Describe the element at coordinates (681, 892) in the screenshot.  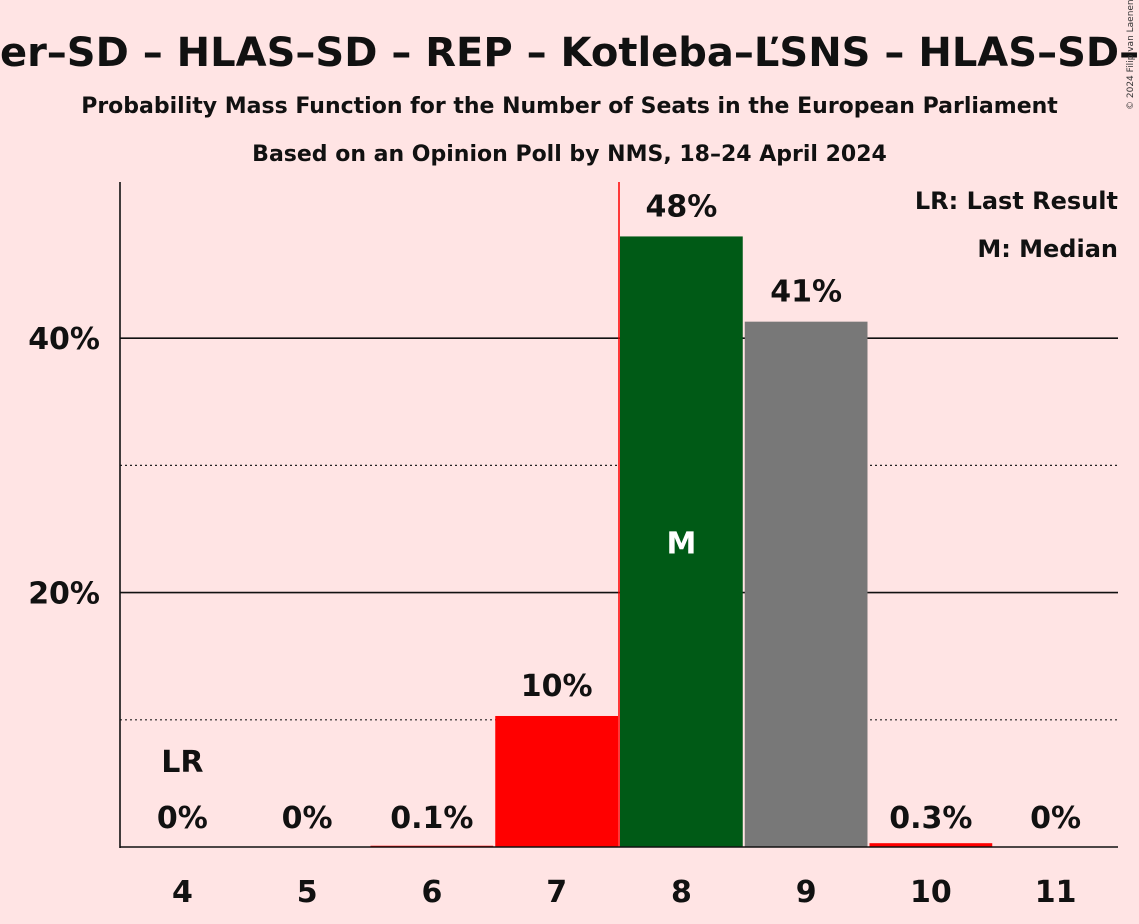
I see `x-tick-label-8: 8` at that location.